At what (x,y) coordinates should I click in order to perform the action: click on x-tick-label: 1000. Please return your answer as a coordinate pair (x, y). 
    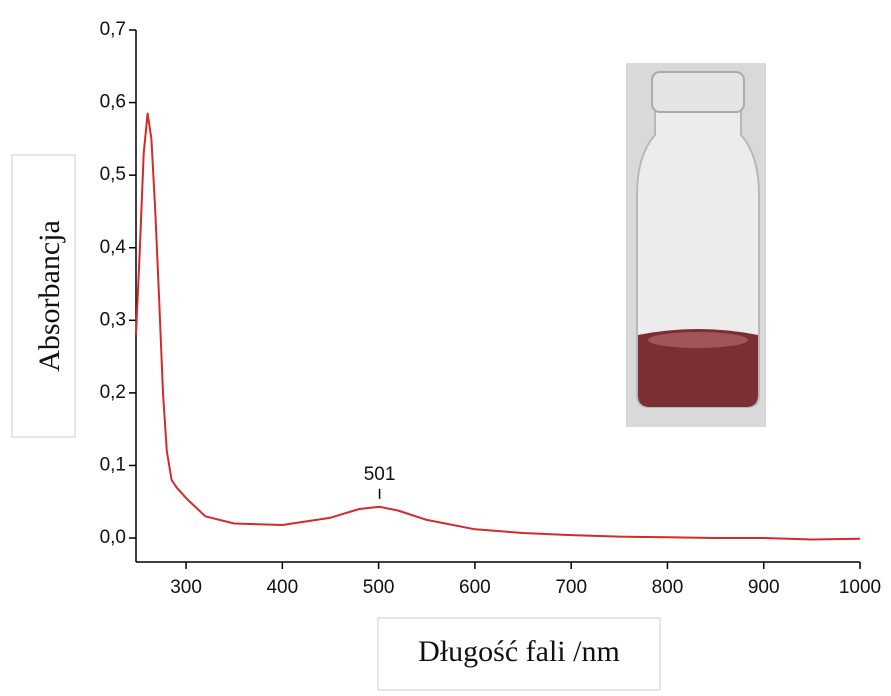
    Looking at the image, I should click on (860, 587).